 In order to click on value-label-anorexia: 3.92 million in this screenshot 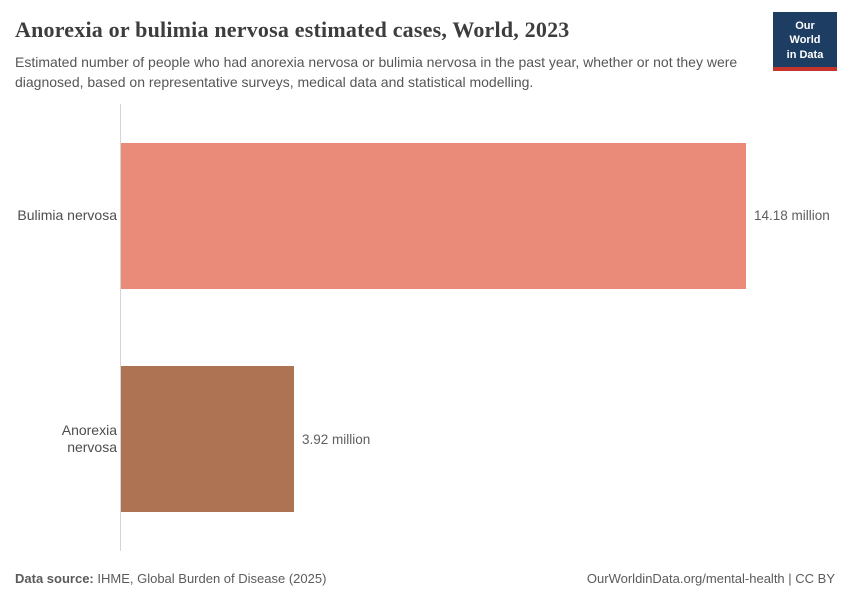, I will do `click(336, 439)`.